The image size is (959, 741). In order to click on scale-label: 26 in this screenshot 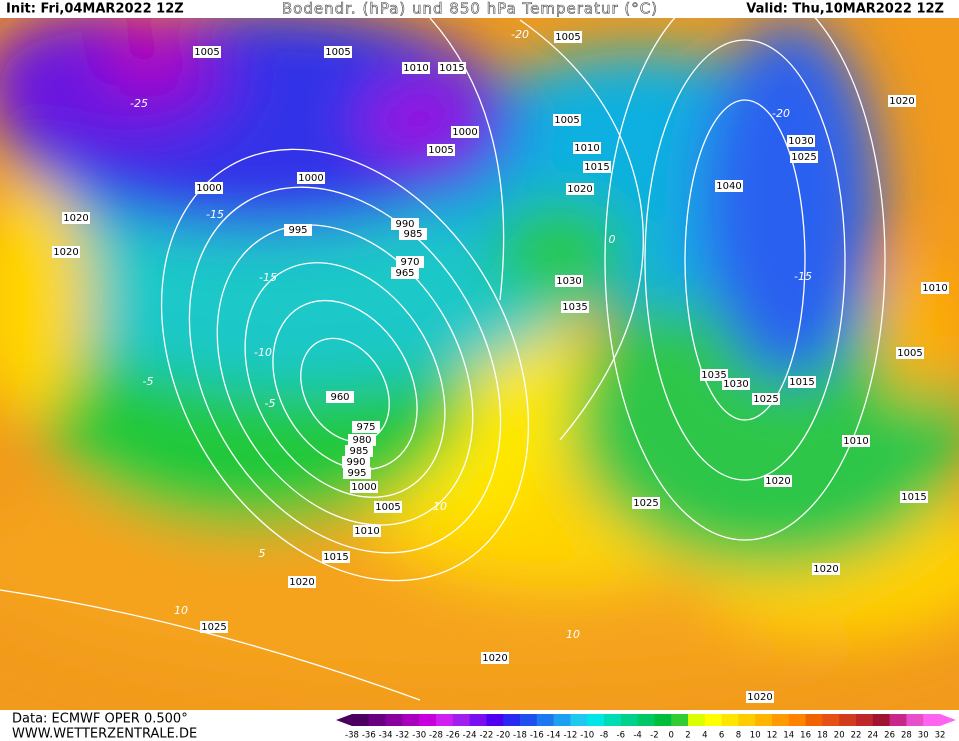, I will do `click(889, 736)`.